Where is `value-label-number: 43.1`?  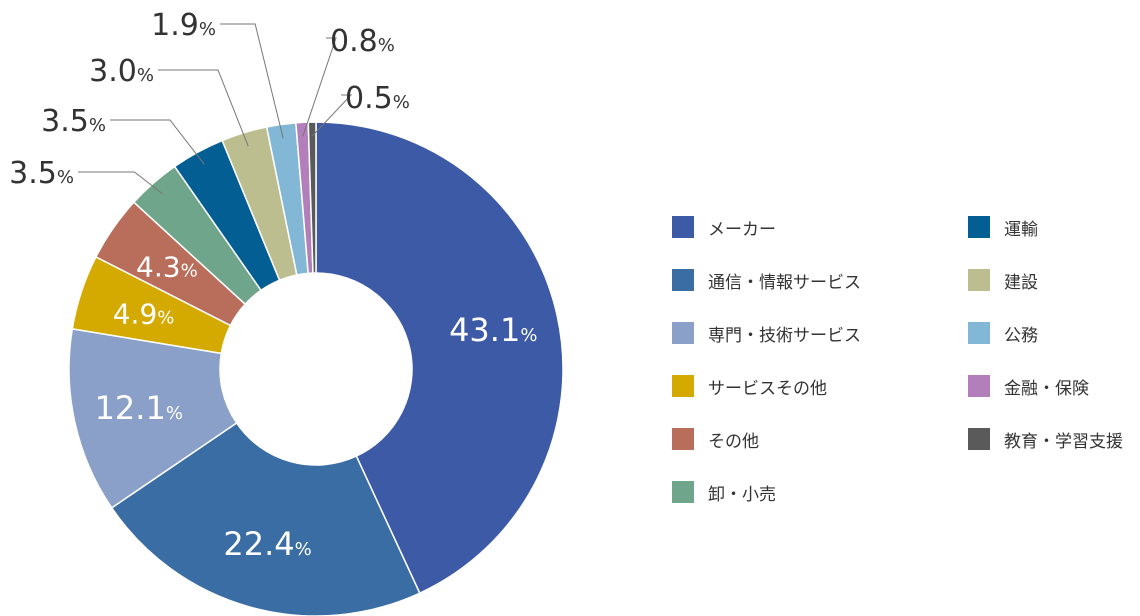
value-label-number: 43.1 is located at coordinates (484, 330).